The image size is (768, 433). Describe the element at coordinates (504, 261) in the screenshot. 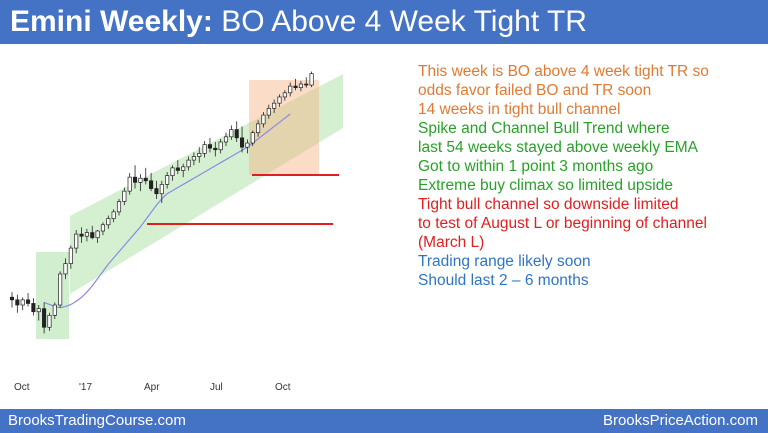

I see `note-line: Trading range likely soon` at that location.